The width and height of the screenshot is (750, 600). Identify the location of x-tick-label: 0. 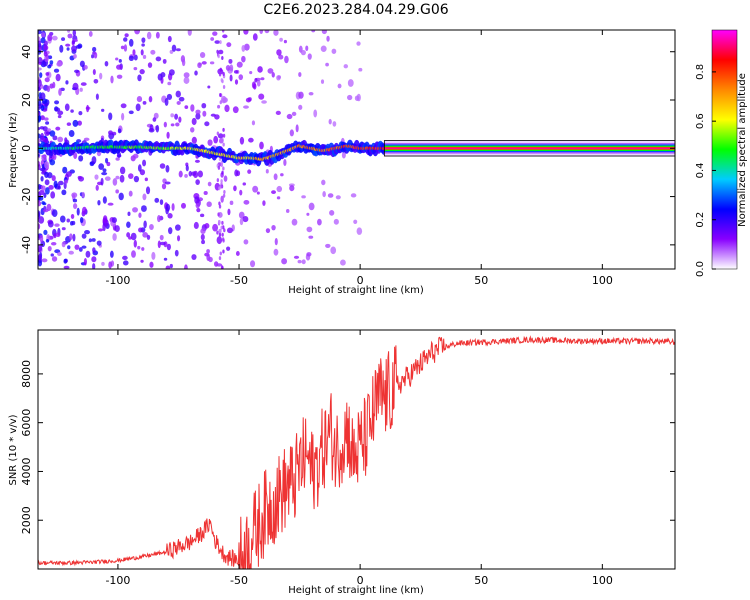
(360, 580).